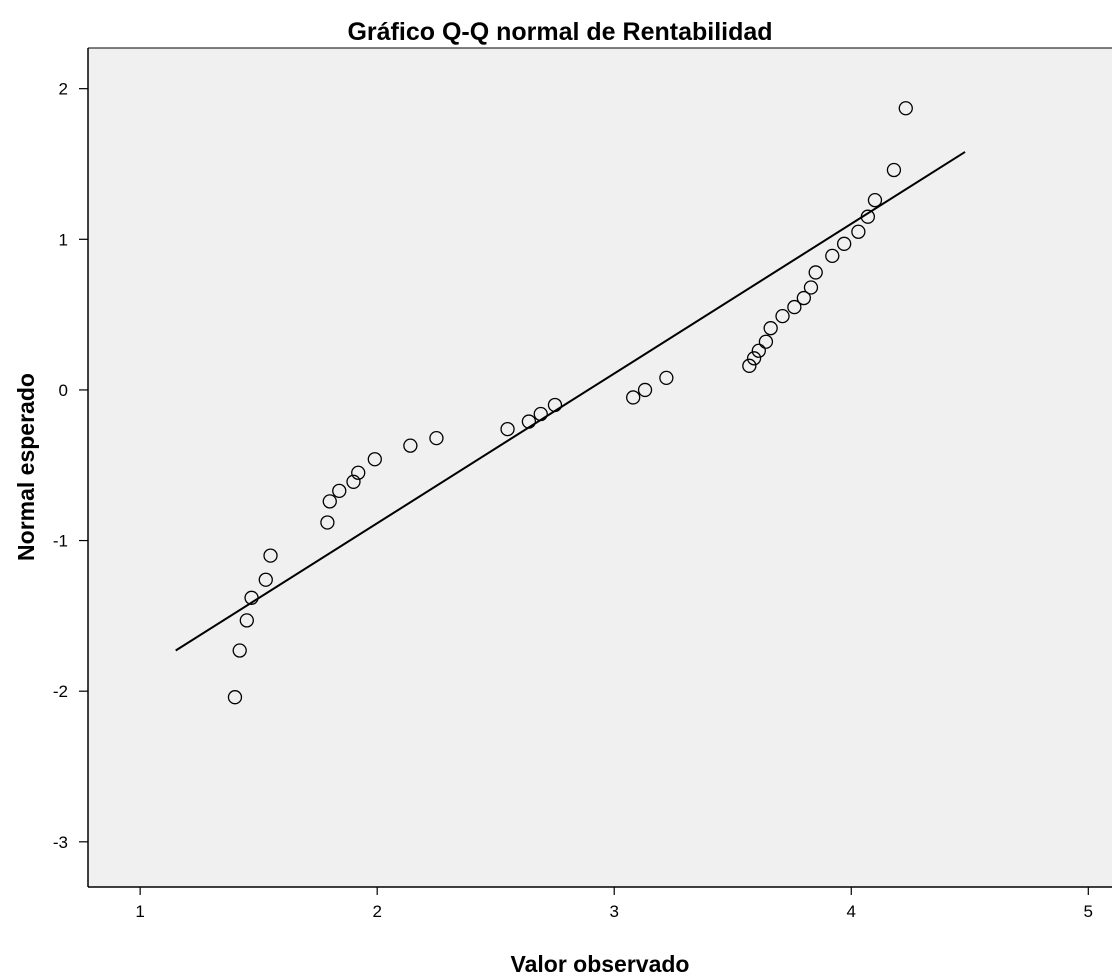  Describe the element at coordinates (63, 239) in the screenshot. I see `y-tick-label: 1` at that location.